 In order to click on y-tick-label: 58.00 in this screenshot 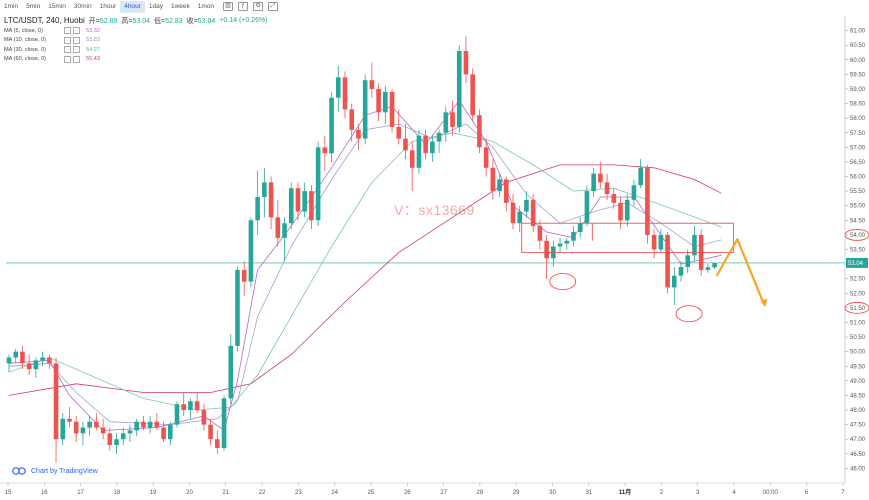, I will do `click(858, 119)`.